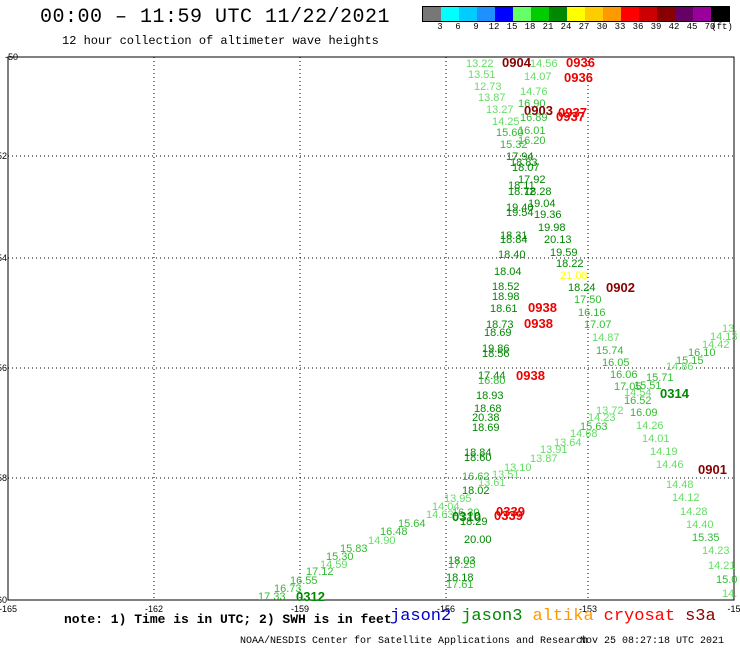 The height and width of the screenshot is (650, 740). I want to click on wave-height-label: 18.68, so click(488, 409).